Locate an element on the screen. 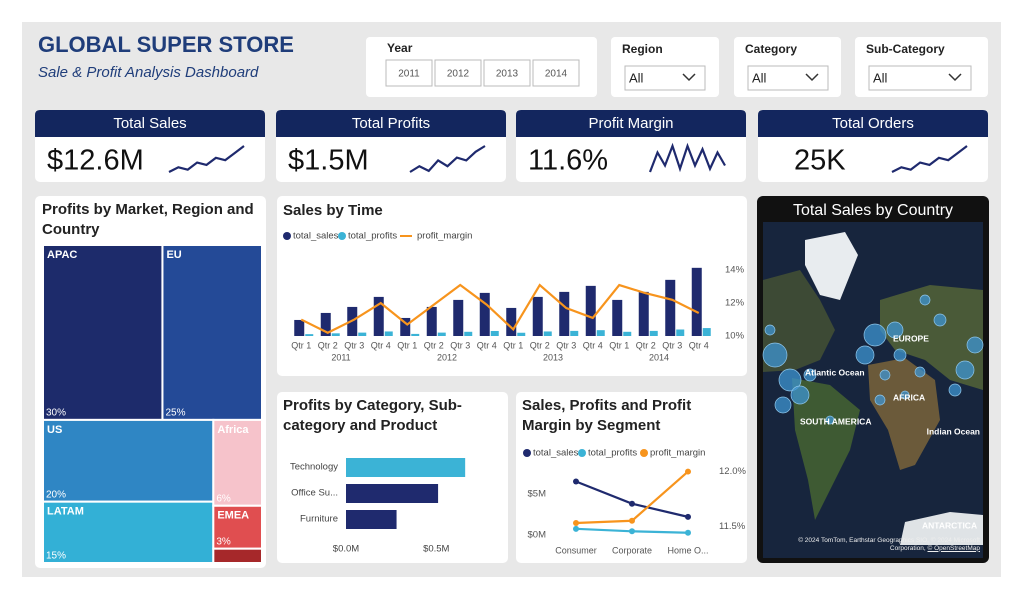 The width and height of the screenshot is (1024, 597). x-group-label: 2011 is located at coordinates (340, 357).